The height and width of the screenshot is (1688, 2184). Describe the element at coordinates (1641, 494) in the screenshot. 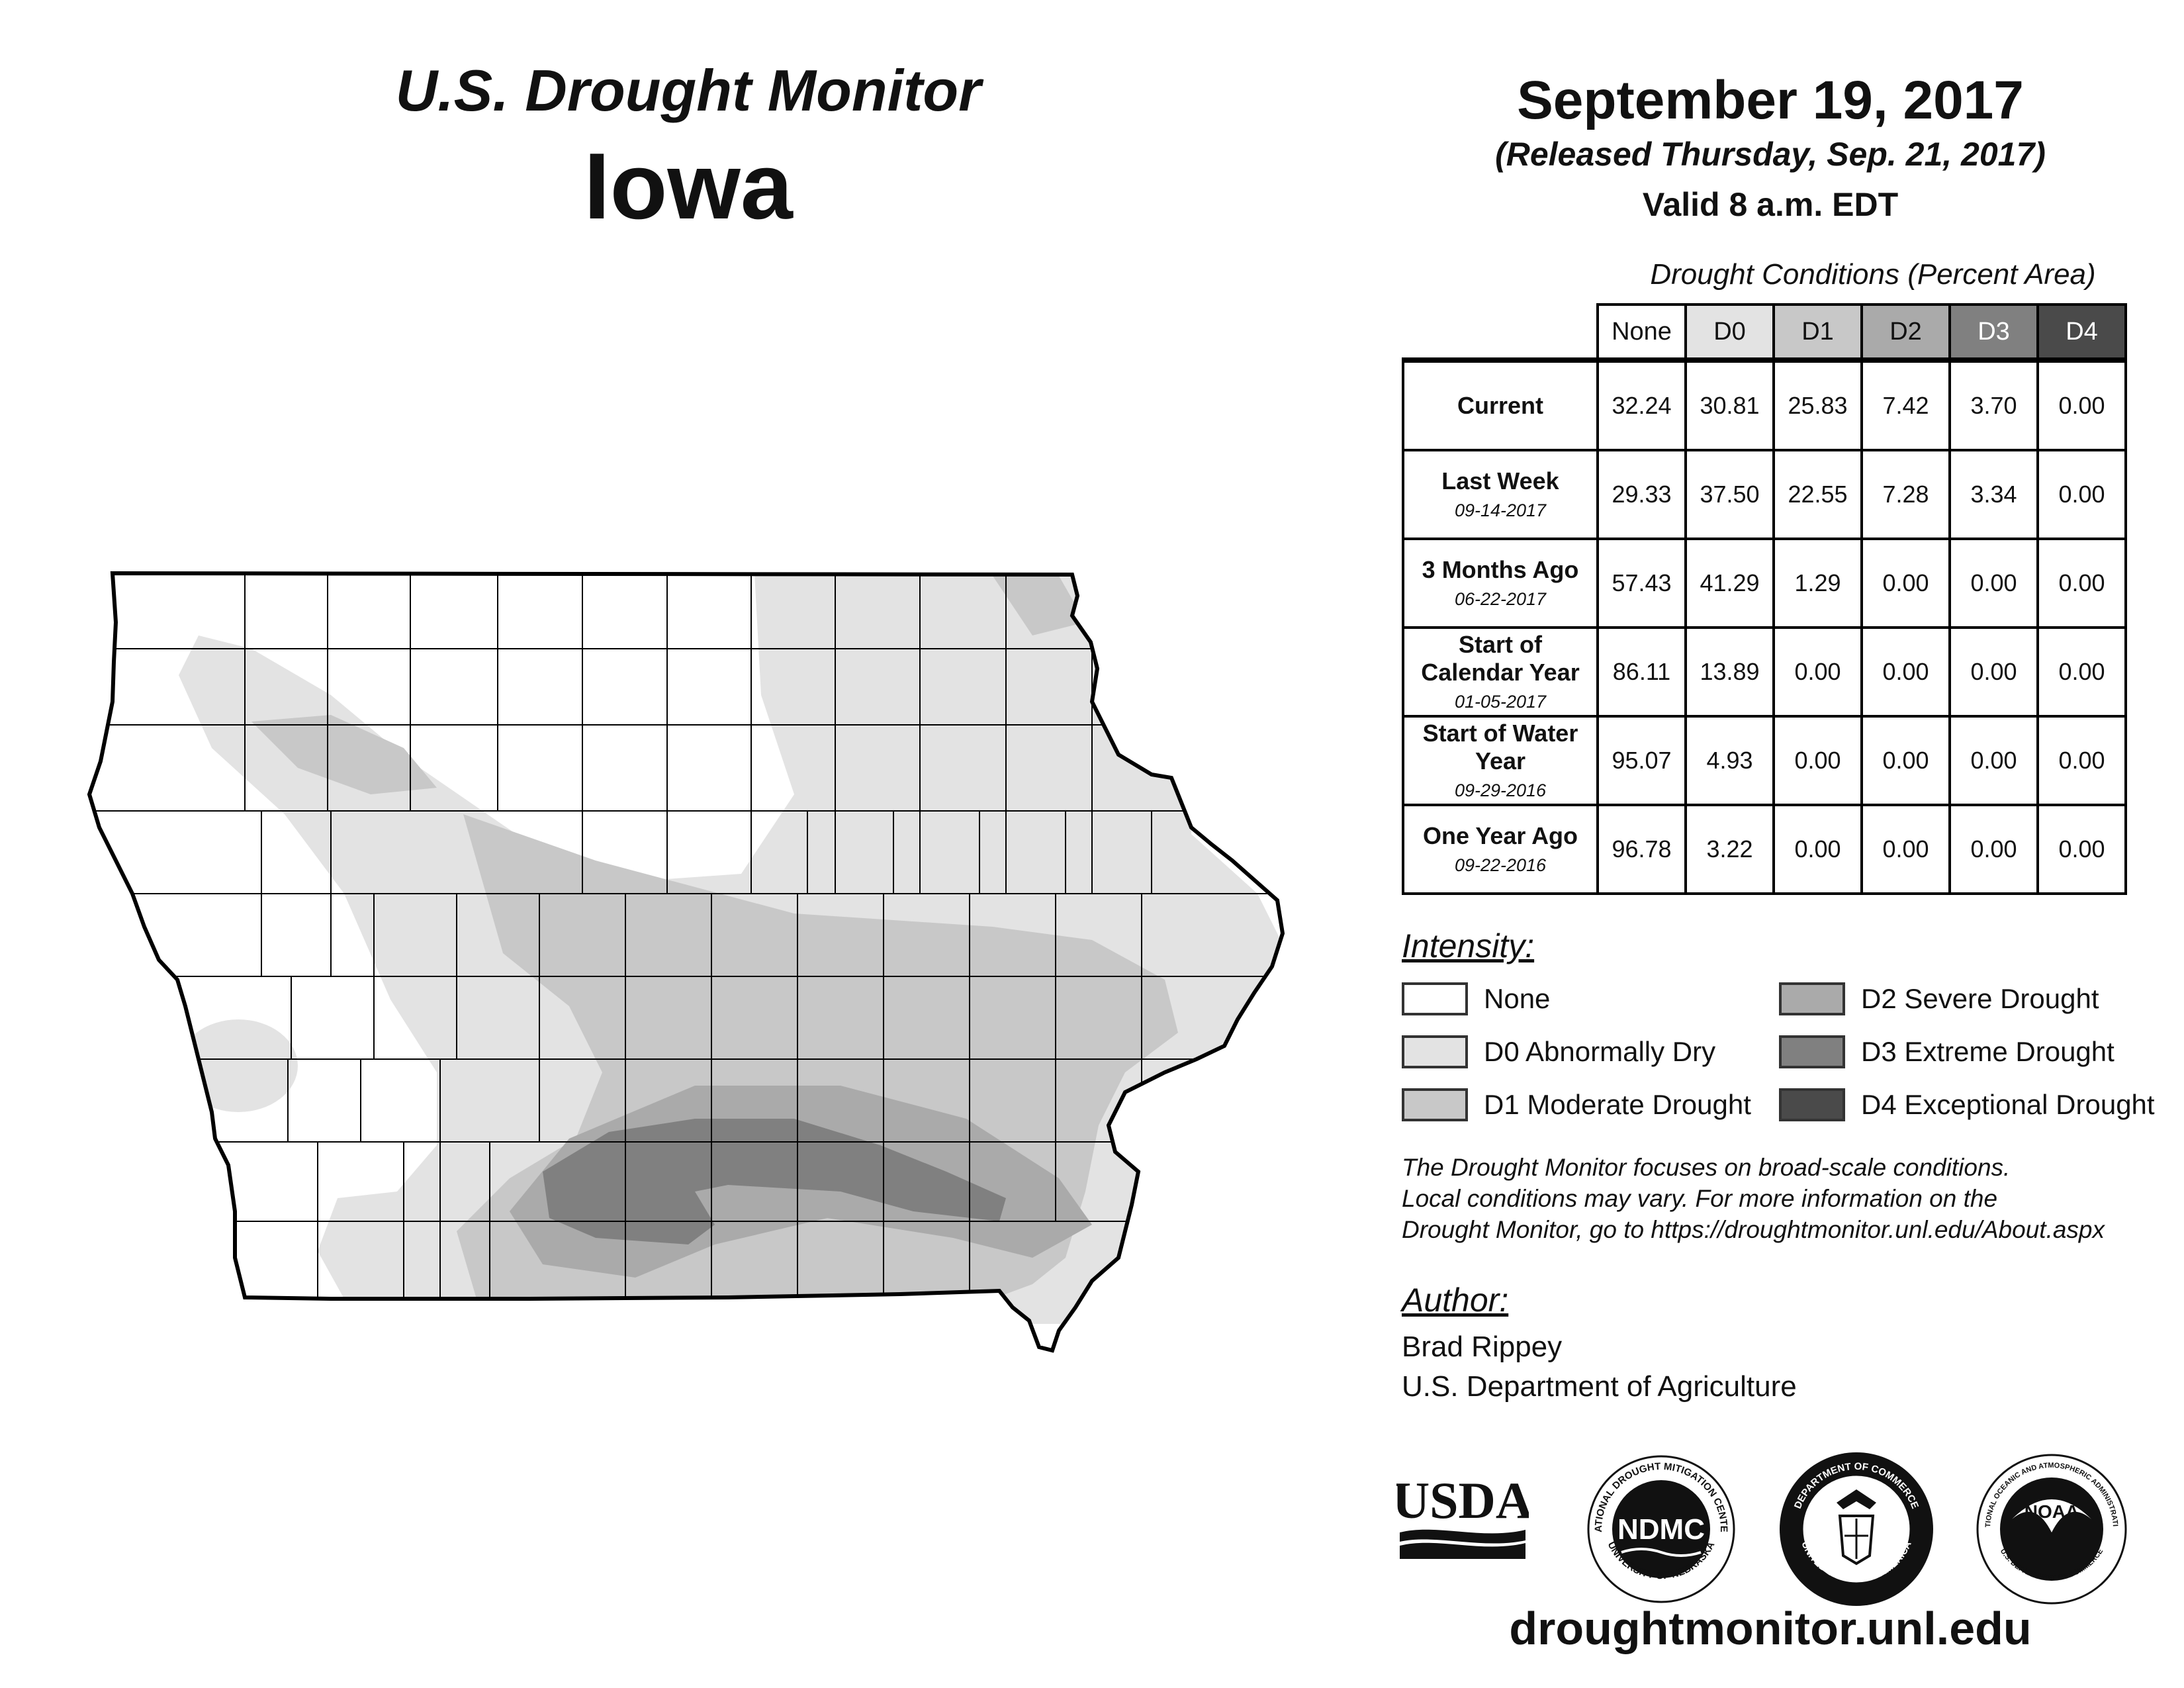

I see `cell-value: 29.33` at that location.